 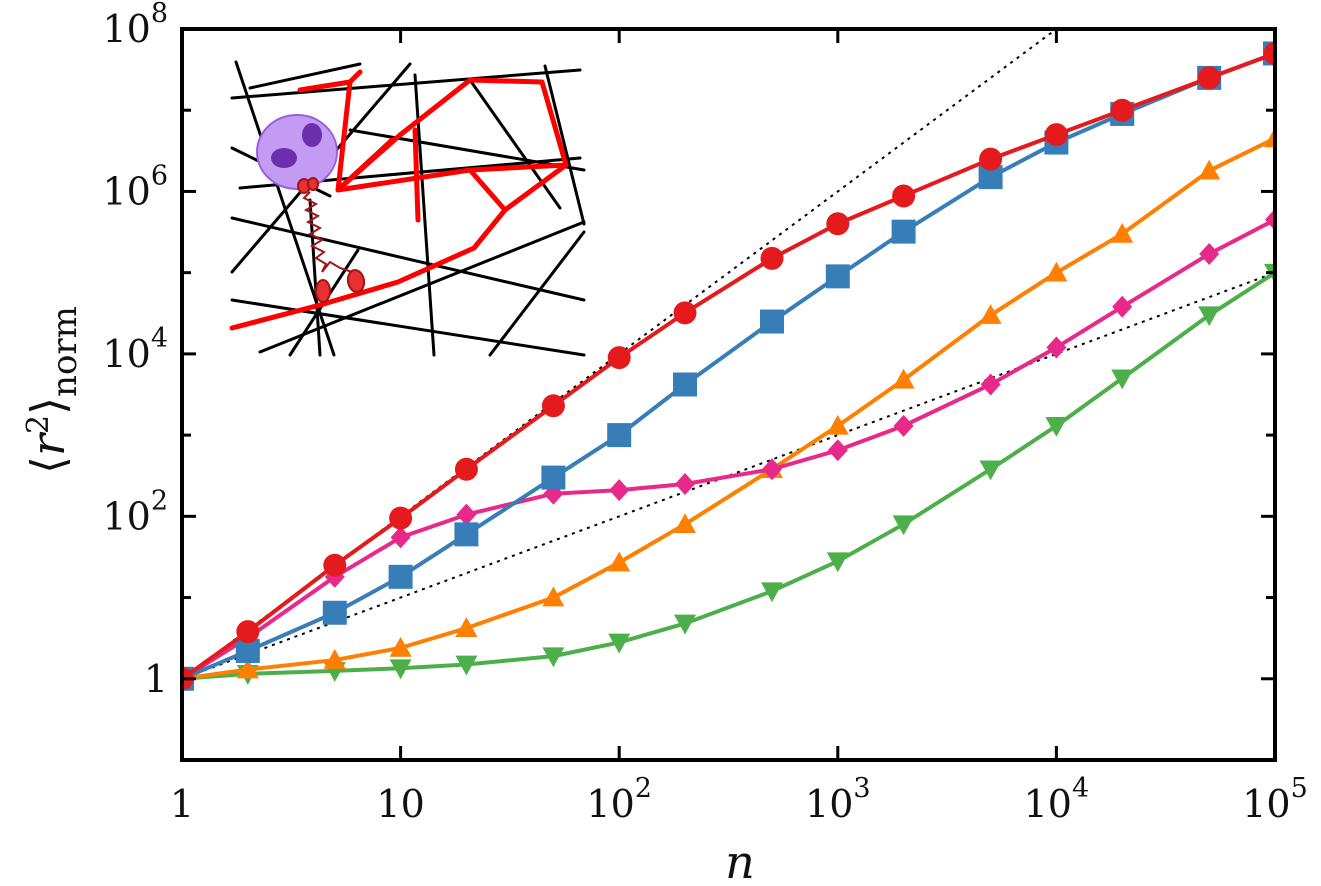 I want to click on x-tick-label: 1, so click(x=182, y=804).